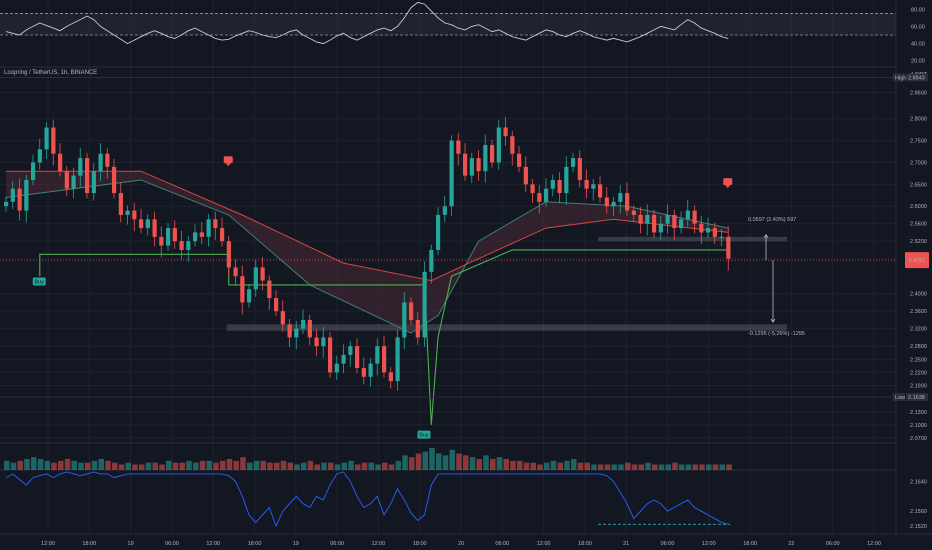 The image size is (932, 550). I want to click on price-tick-label: 2.4000, so click(918, 295).